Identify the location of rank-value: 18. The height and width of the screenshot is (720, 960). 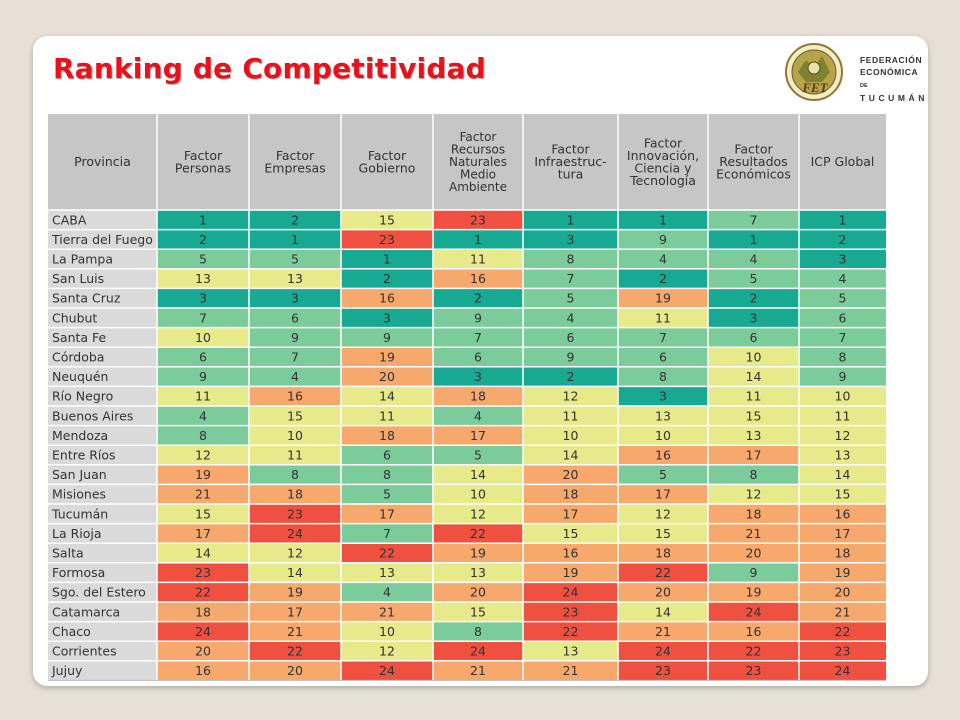
(571, 494).